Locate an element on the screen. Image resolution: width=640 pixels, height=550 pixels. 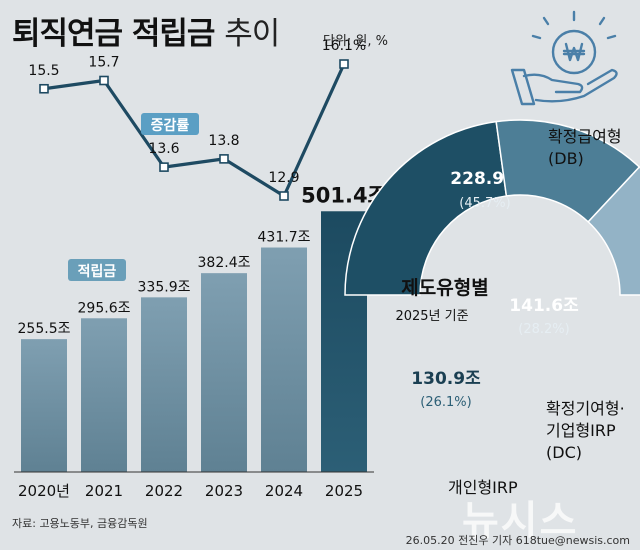
x-tick-label-0: 2020년 is located at coordinates (44, 491).